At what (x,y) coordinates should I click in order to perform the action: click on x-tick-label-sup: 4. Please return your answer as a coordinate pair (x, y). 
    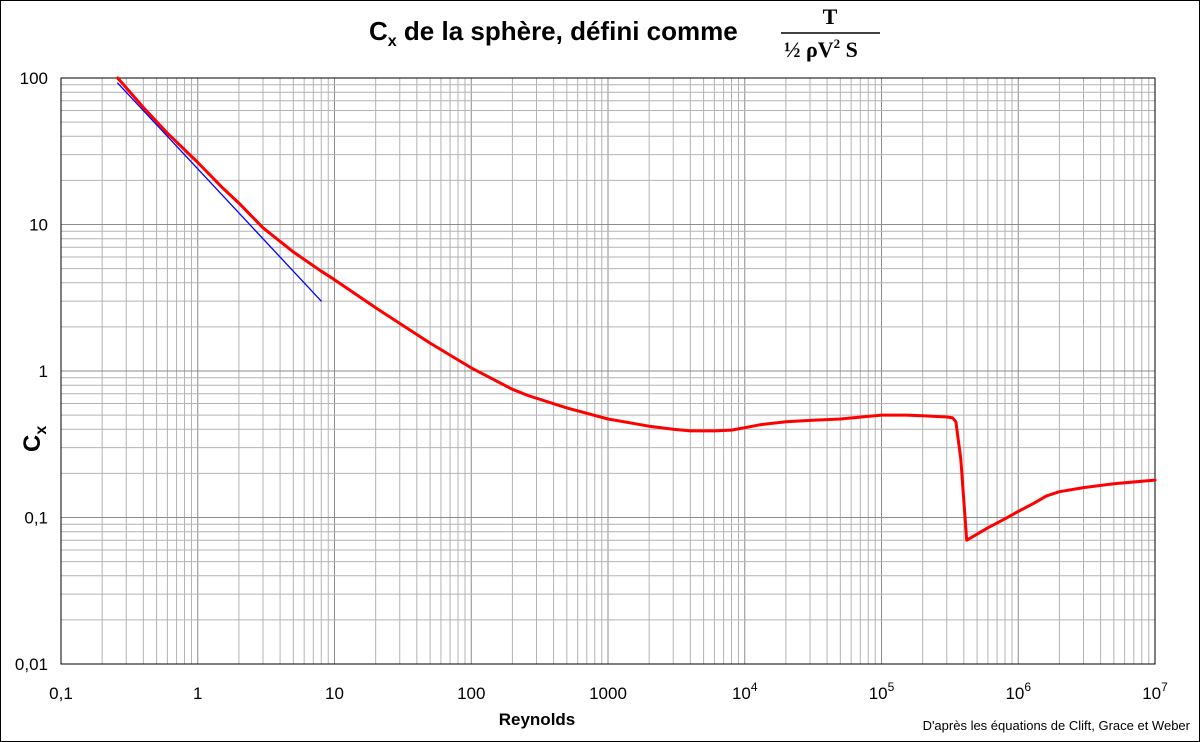
    Looking at the image, I should click on (754, 687).